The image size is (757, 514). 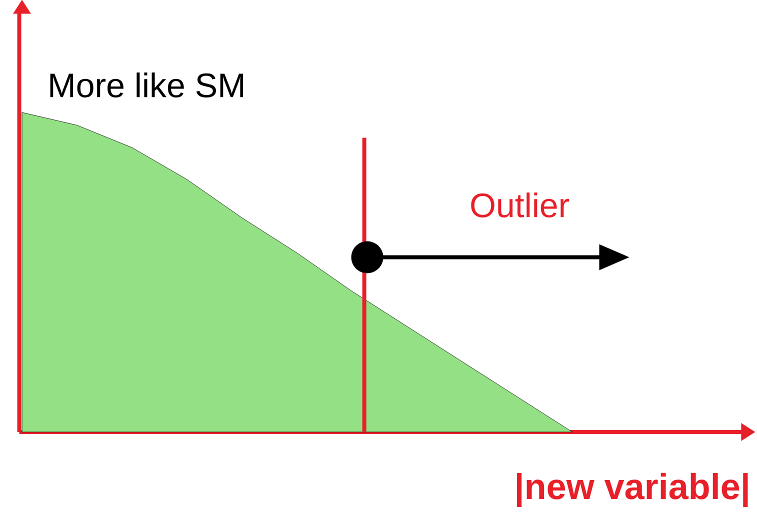 I want to click on x-axis-title: |new variable|, so click(x=632, y=490).